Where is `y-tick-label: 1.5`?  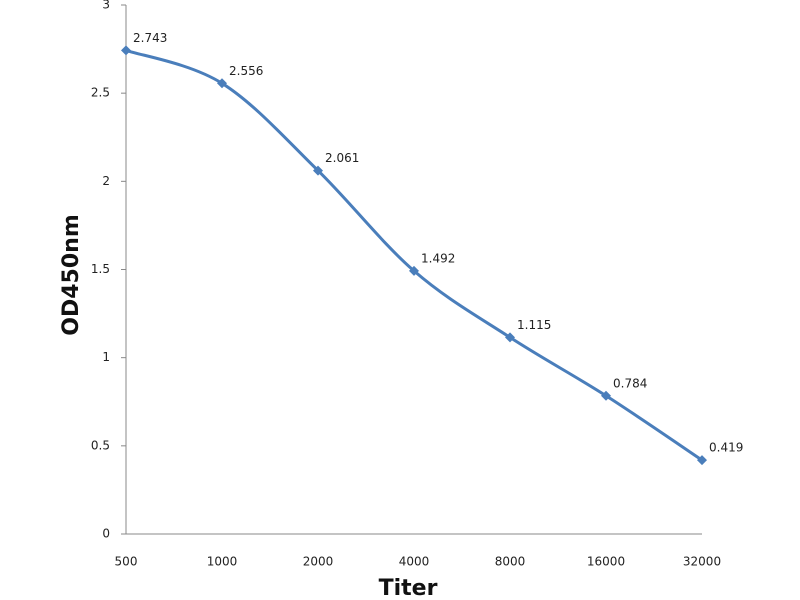
y-tick-label: 1.5 is located at coordinates (100, 269).